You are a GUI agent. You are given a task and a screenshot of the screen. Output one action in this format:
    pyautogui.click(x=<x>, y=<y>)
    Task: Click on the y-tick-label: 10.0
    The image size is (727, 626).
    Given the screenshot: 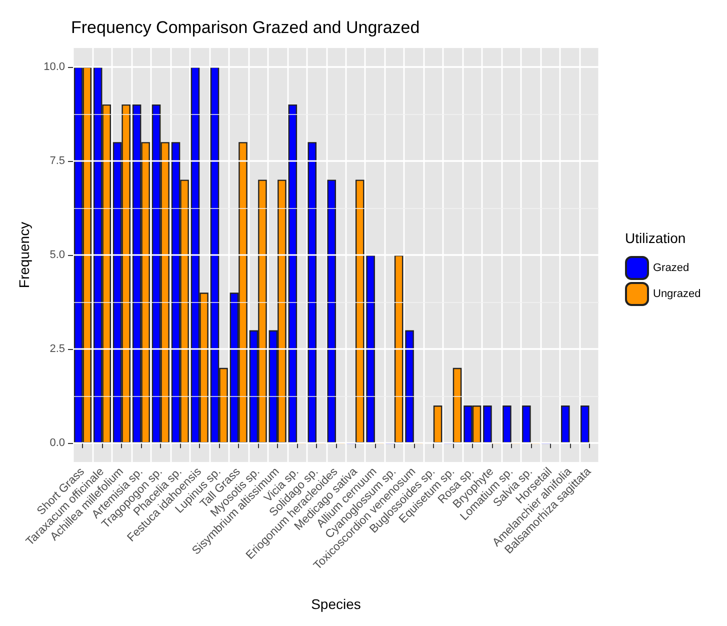 What is the action you would take?
    pyautogui.click(x=54, y=66)
    